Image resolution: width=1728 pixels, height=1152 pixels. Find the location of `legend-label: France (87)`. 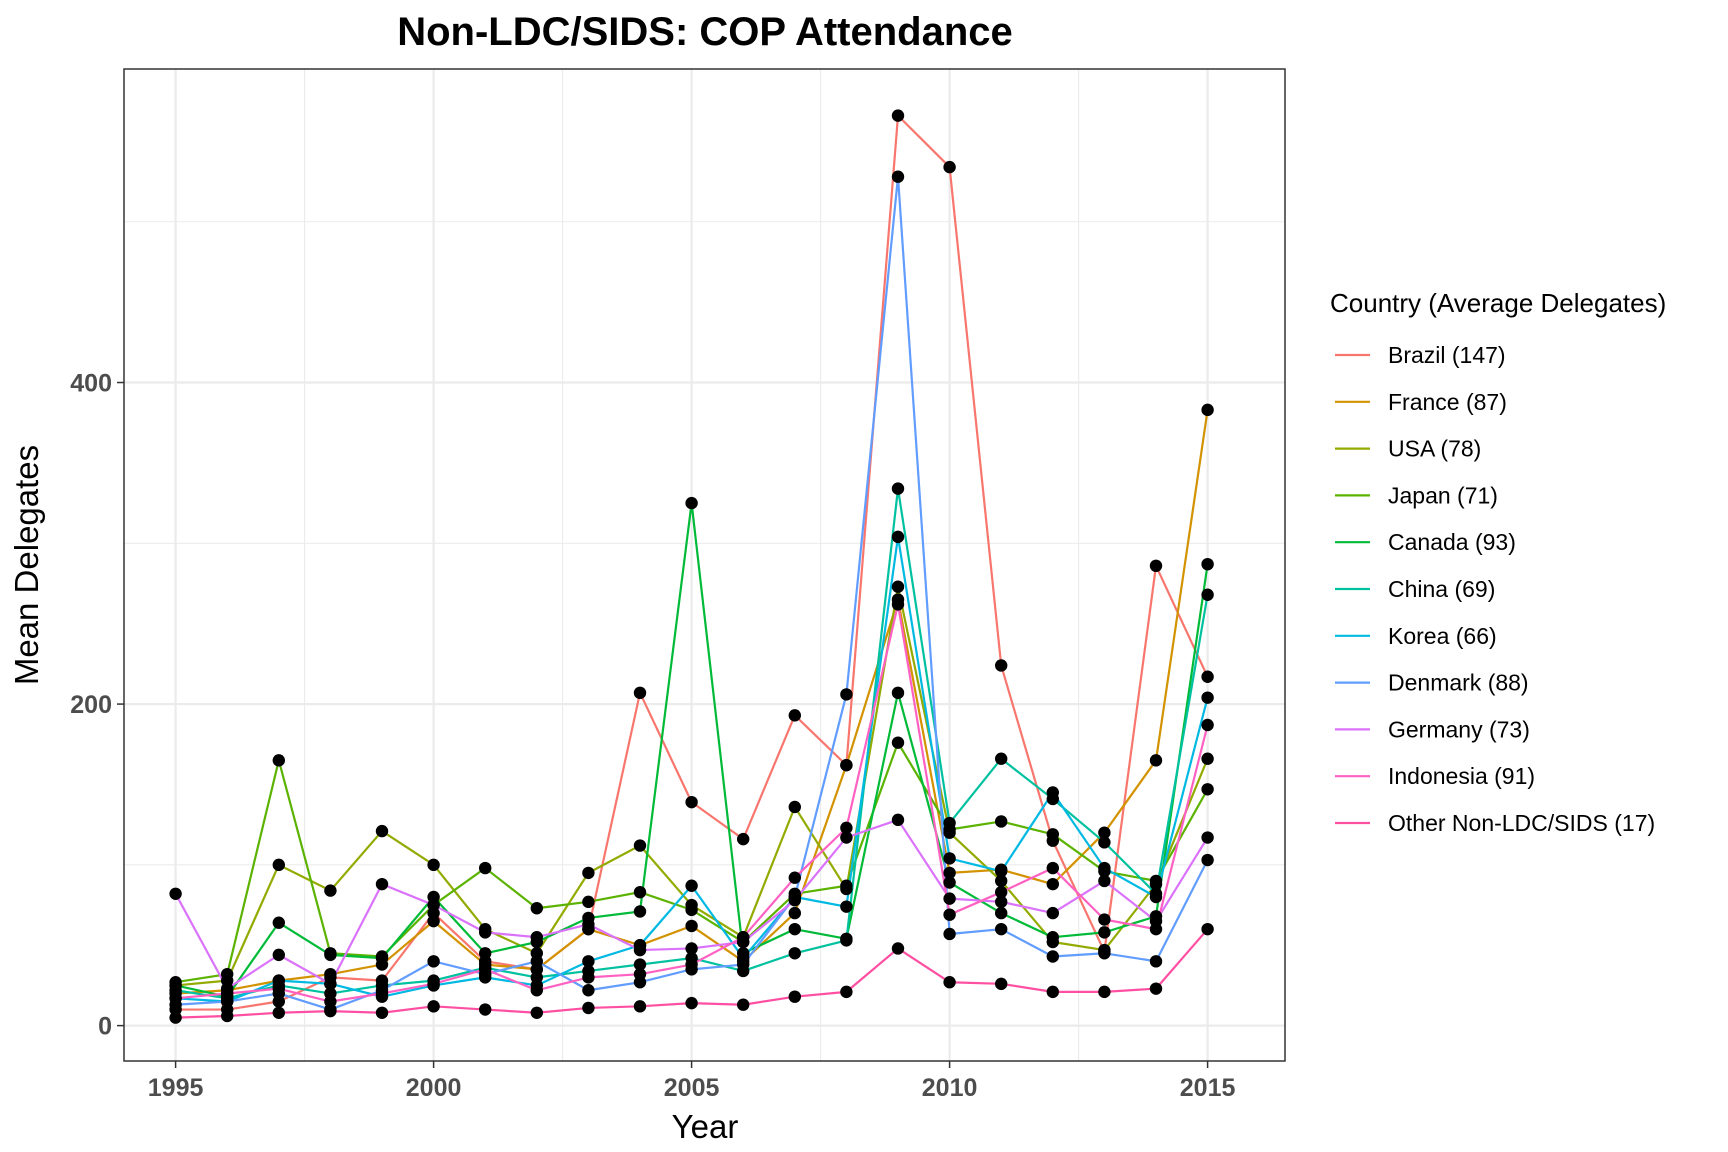

legend-label: France (87) is located at coordinates (1447, 402).